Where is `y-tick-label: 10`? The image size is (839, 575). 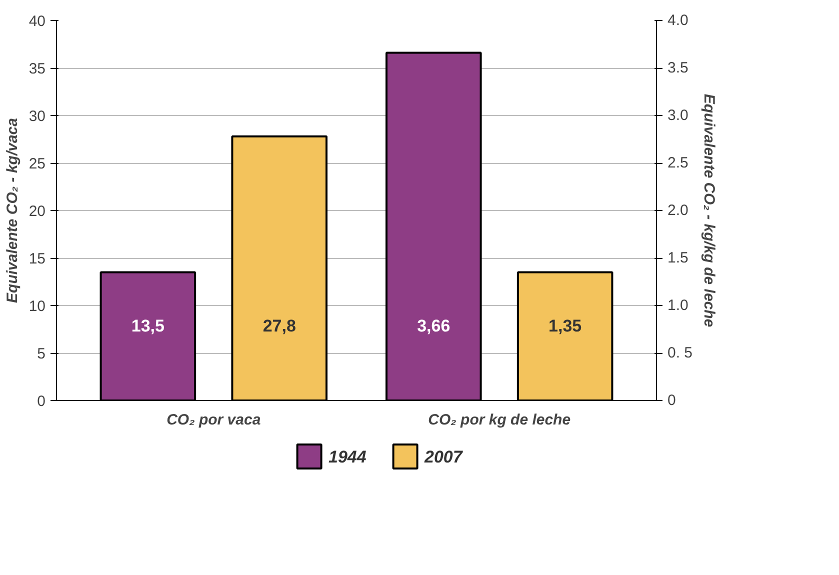
y-tick-label: 10 is located at coordinates (37, 306).